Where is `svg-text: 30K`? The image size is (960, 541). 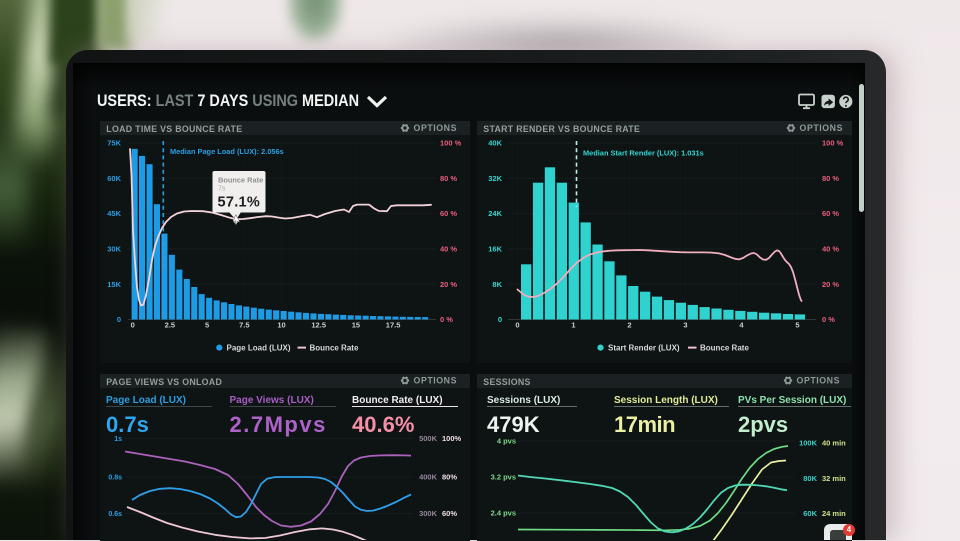
svg-text: 30K is located at coordinates (114, 249).